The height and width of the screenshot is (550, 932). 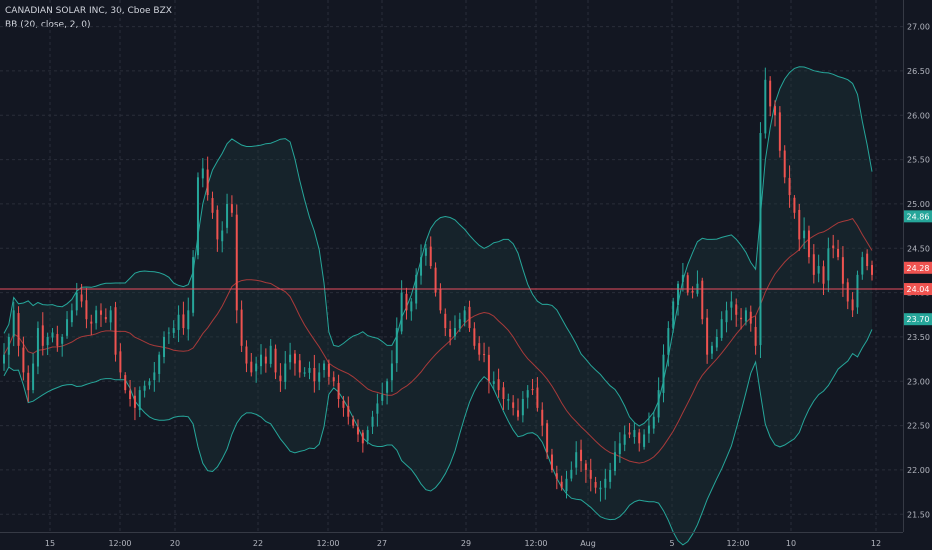 What do you see at coordinates (451, 540) in the screenshot?
I see `time-axis: 15 12:00 20 22 12:00 27 29 12:00 Aug 5 12:00 10 12` at bounding box center [451, 540].